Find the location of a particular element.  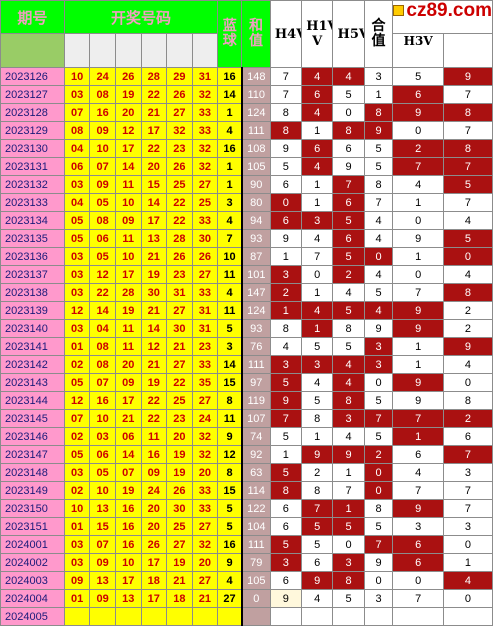

red-ball: 26 is located at coordinates (205, 256).